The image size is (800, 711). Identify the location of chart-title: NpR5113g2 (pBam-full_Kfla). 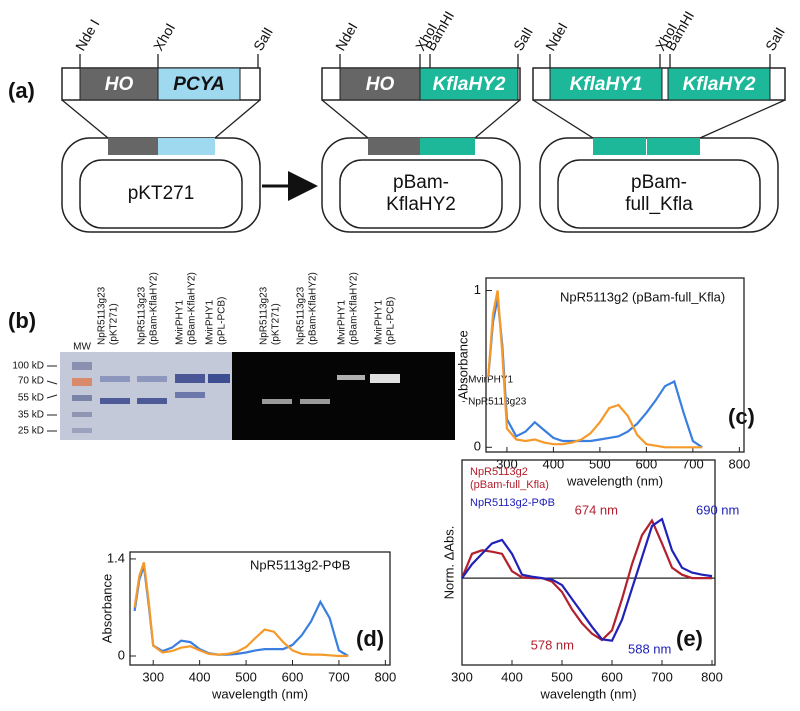
(642, 296).